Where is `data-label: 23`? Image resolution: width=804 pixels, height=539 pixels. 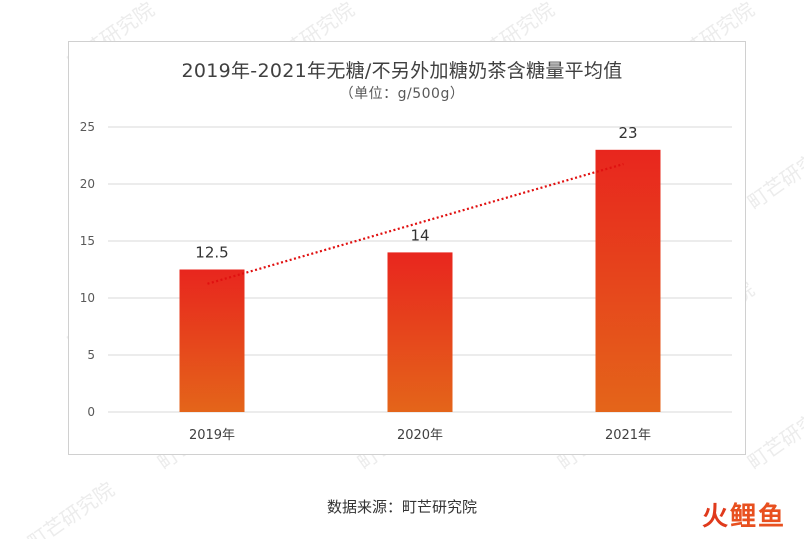 data-label: 23 is located at coordinates (627, 133).